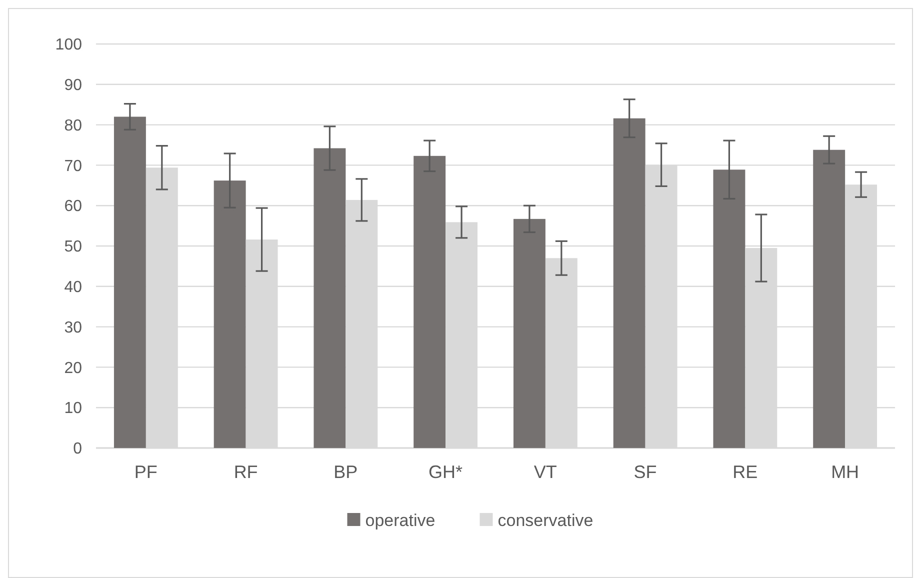  I want to click on x-tick-label: PF, so click(146, 472).